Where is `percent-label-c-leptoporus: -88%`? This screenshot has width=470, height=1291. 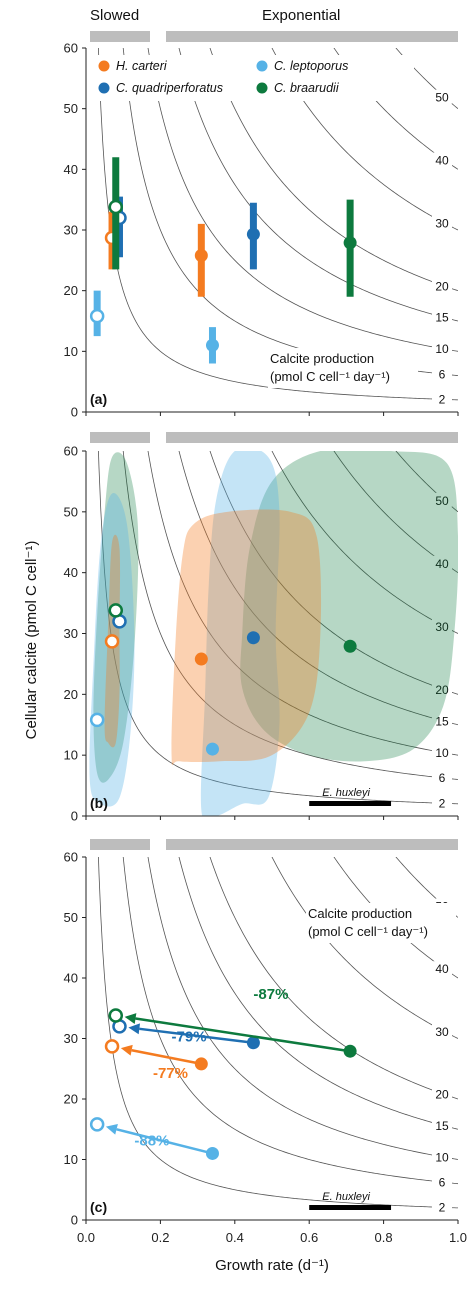
percent-label-c-leptoporus: -88% is located at coordinates (151, 1141).